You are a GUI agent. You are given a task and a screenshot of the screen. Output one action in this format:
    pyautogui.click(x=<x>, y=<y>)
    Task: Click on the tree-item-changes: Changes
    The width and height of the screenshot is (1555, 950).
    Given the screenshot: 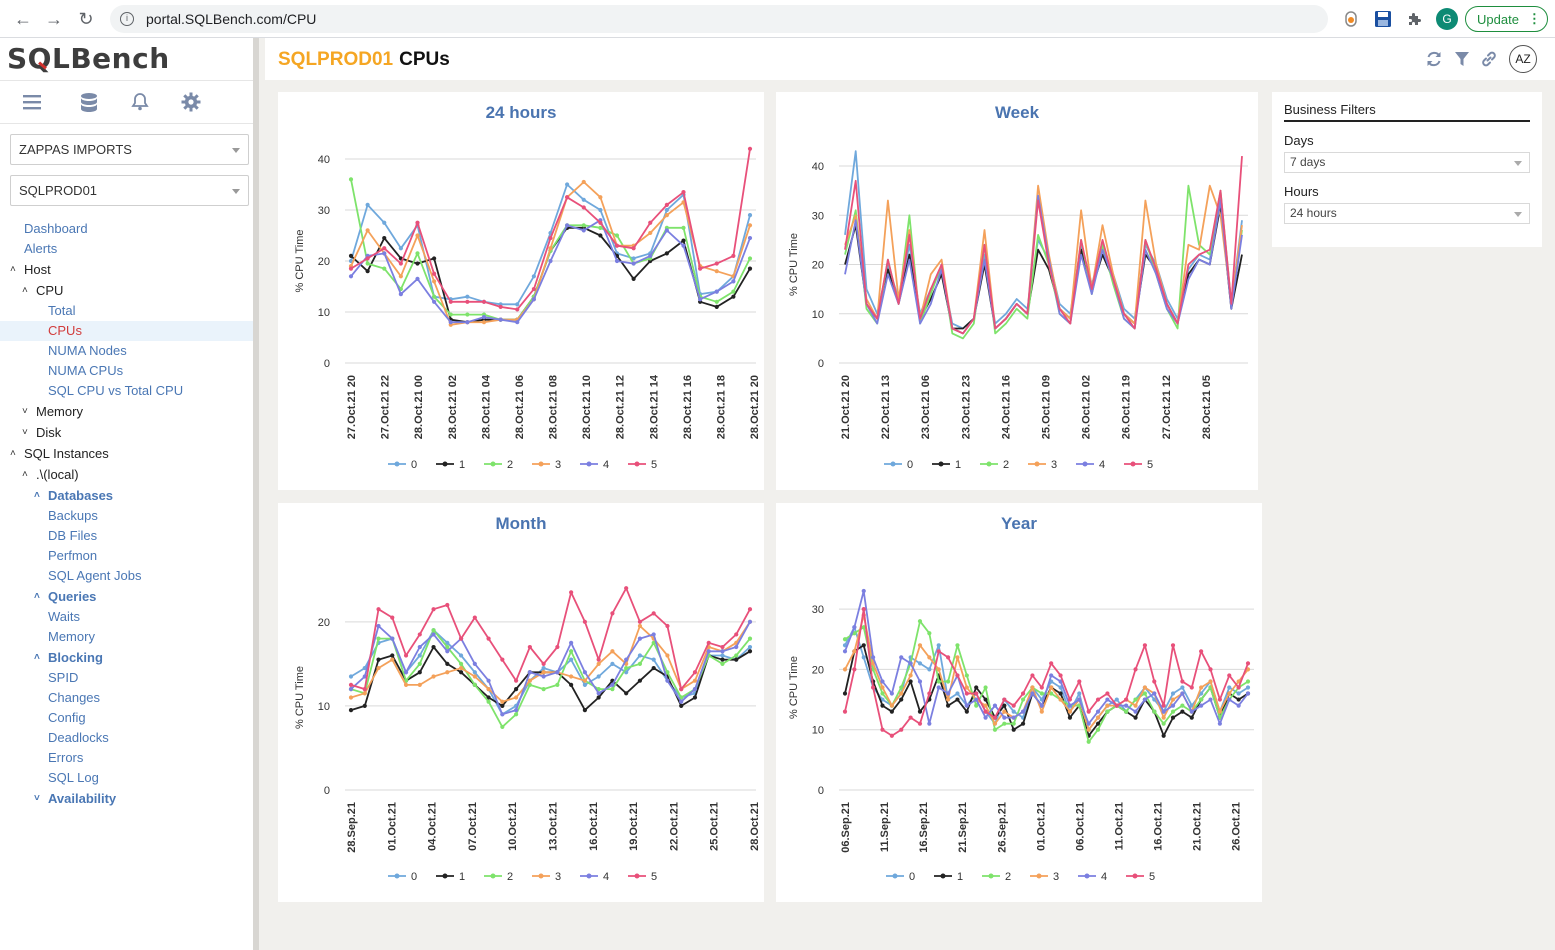 What is the action you would take?
    pyautogui.click(x=126, y=698)
    